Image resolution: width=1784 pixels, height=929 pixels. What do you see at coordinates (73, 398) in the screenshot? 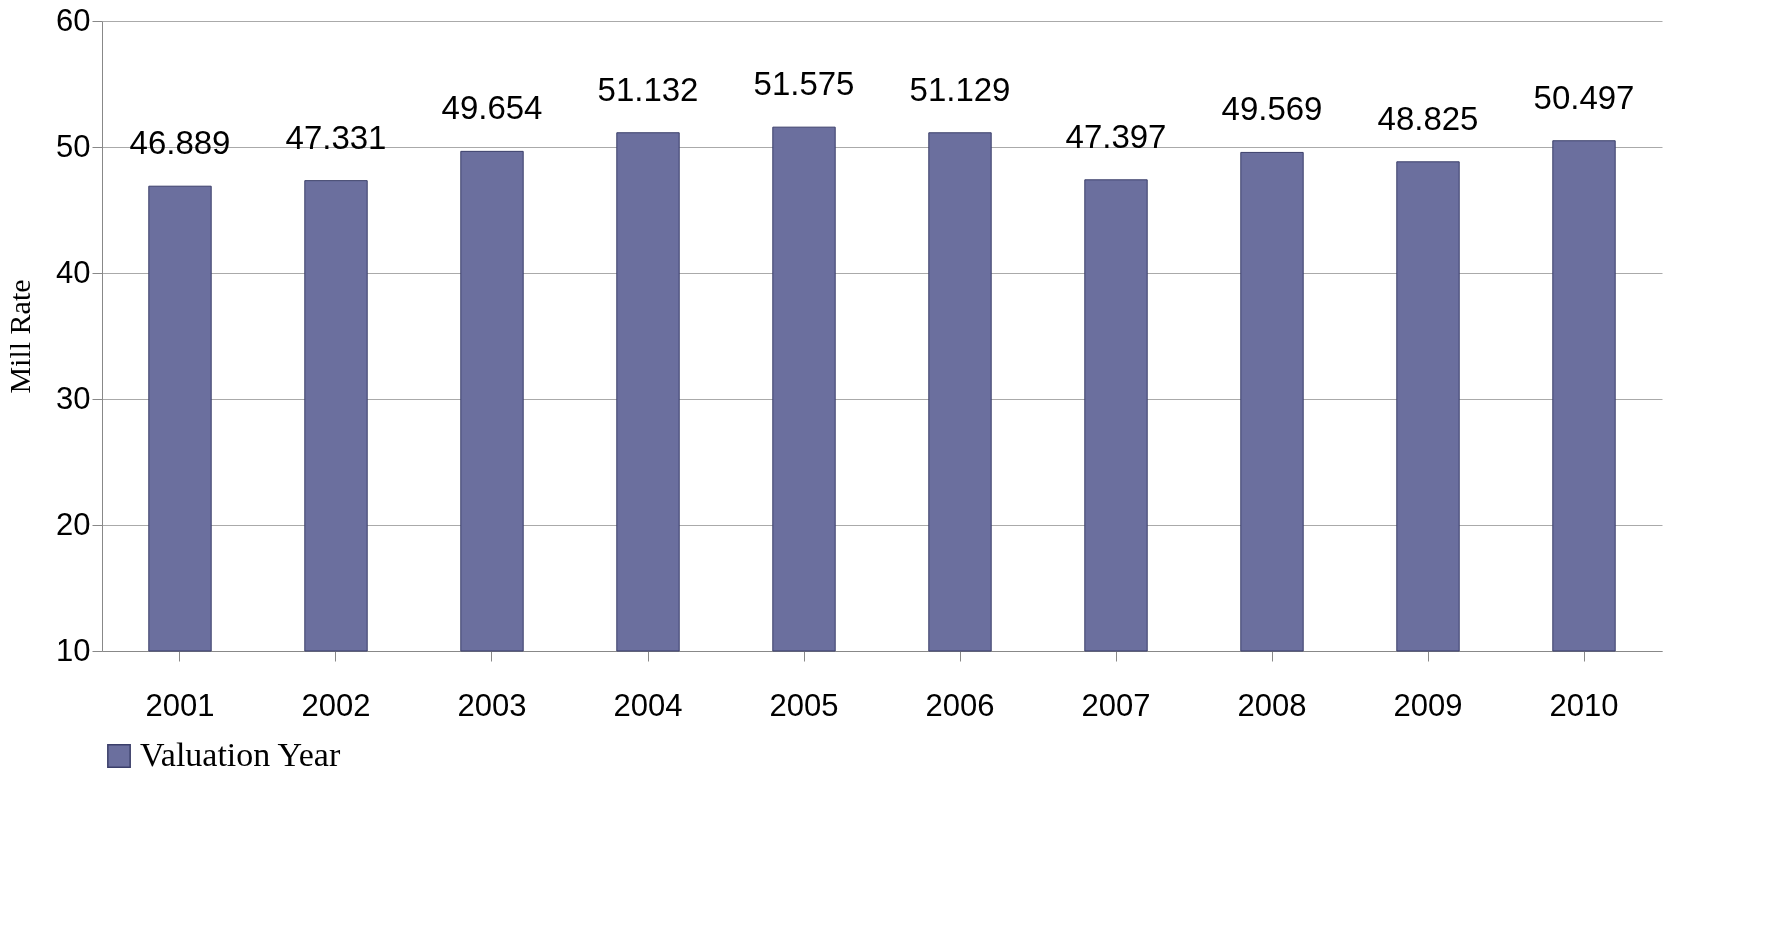
I see `y-tick-label: 30` at bounding box center [73, 398].